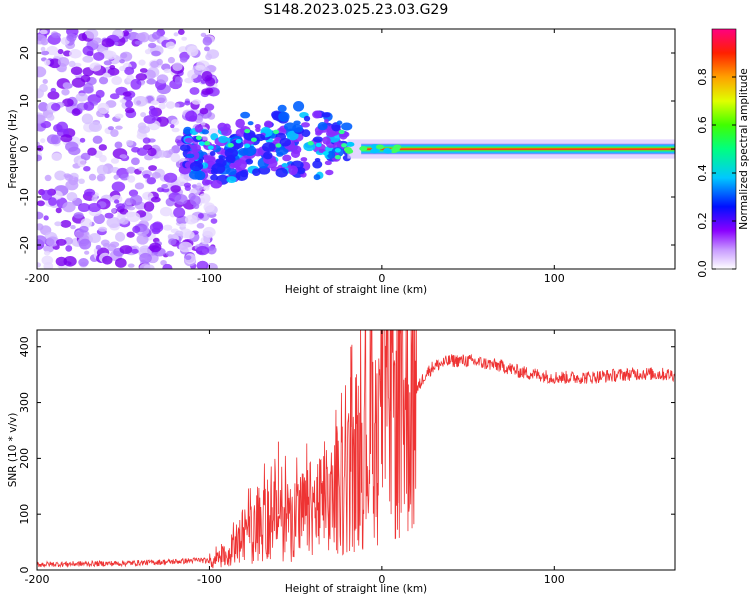 This screenshot has height=600, width=750. I want to click on x-tick-label: 100, so click(554, 579).